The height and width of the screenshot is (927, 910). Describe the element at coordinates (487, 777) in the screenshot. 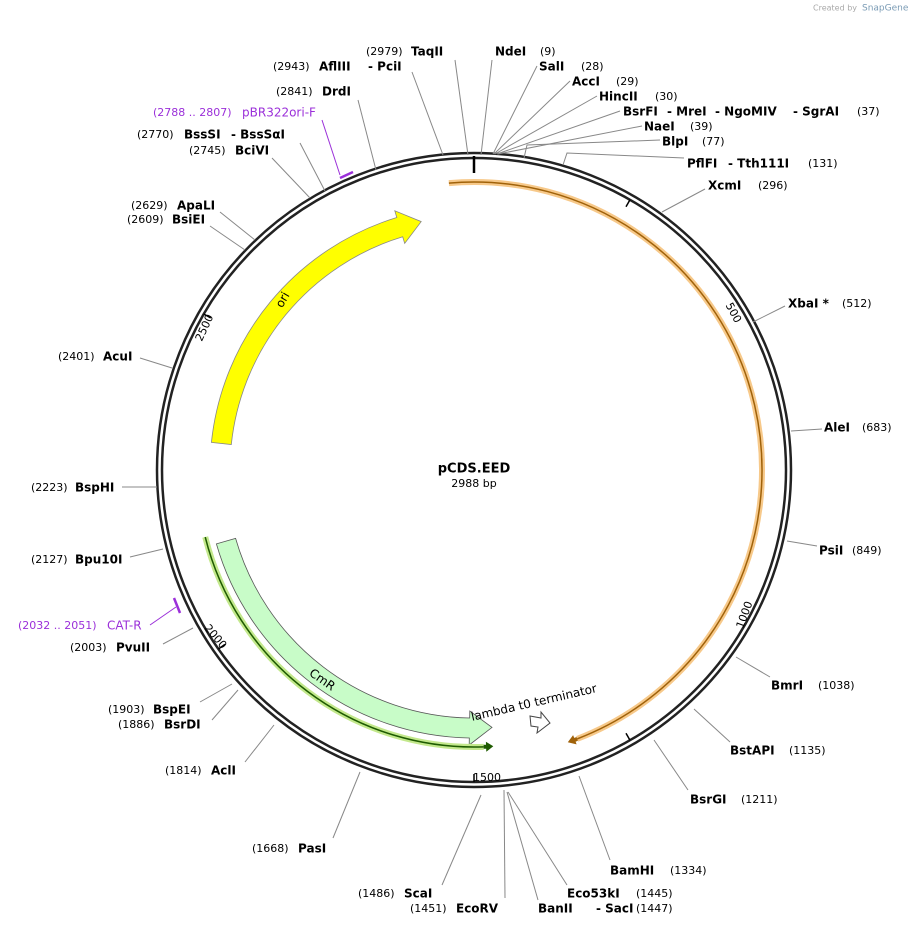

I see `tick-label: 1500` at that location.